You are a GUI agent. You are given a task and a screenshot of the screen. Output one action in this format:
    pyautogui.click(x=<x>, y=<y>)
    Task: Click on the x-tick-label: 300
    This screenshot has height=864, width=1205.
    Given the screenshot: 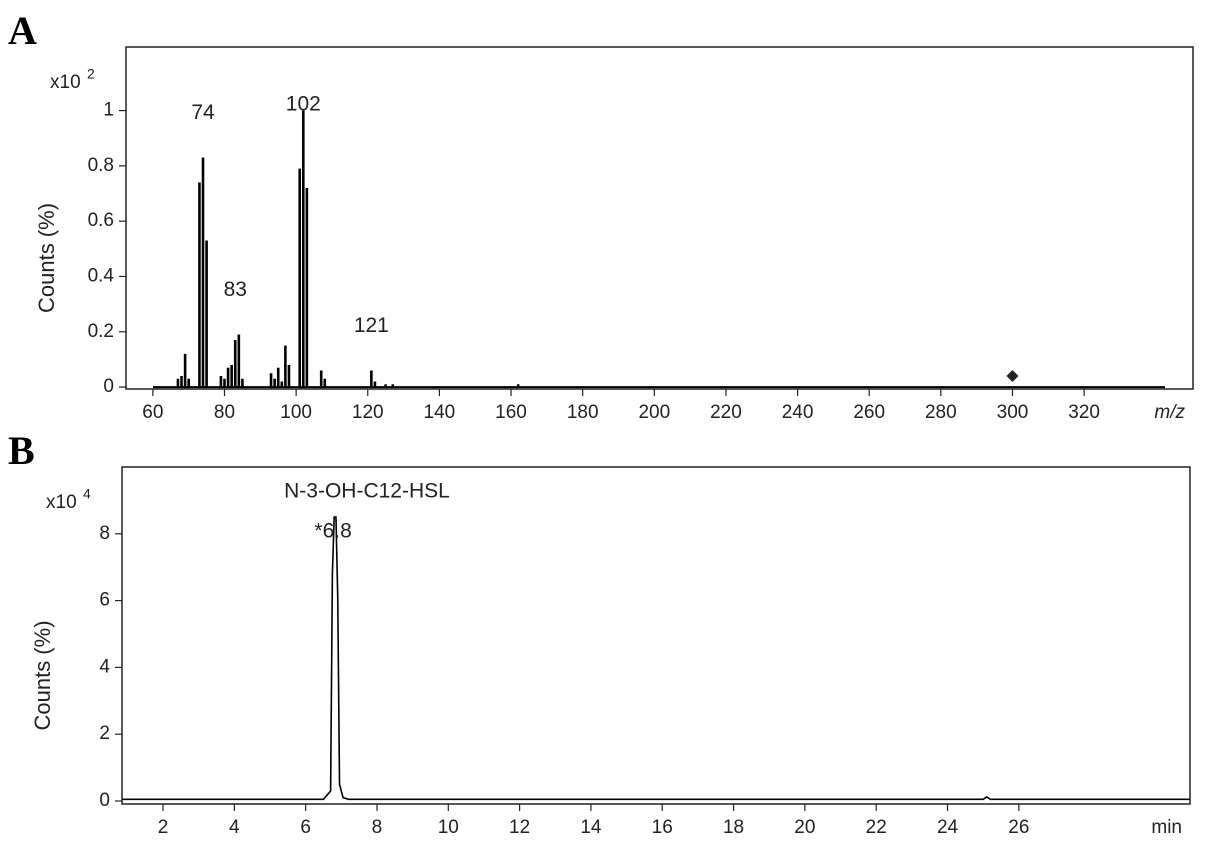 What is the action you would take?
    pyautogui.click(x=1013, y=412)
    